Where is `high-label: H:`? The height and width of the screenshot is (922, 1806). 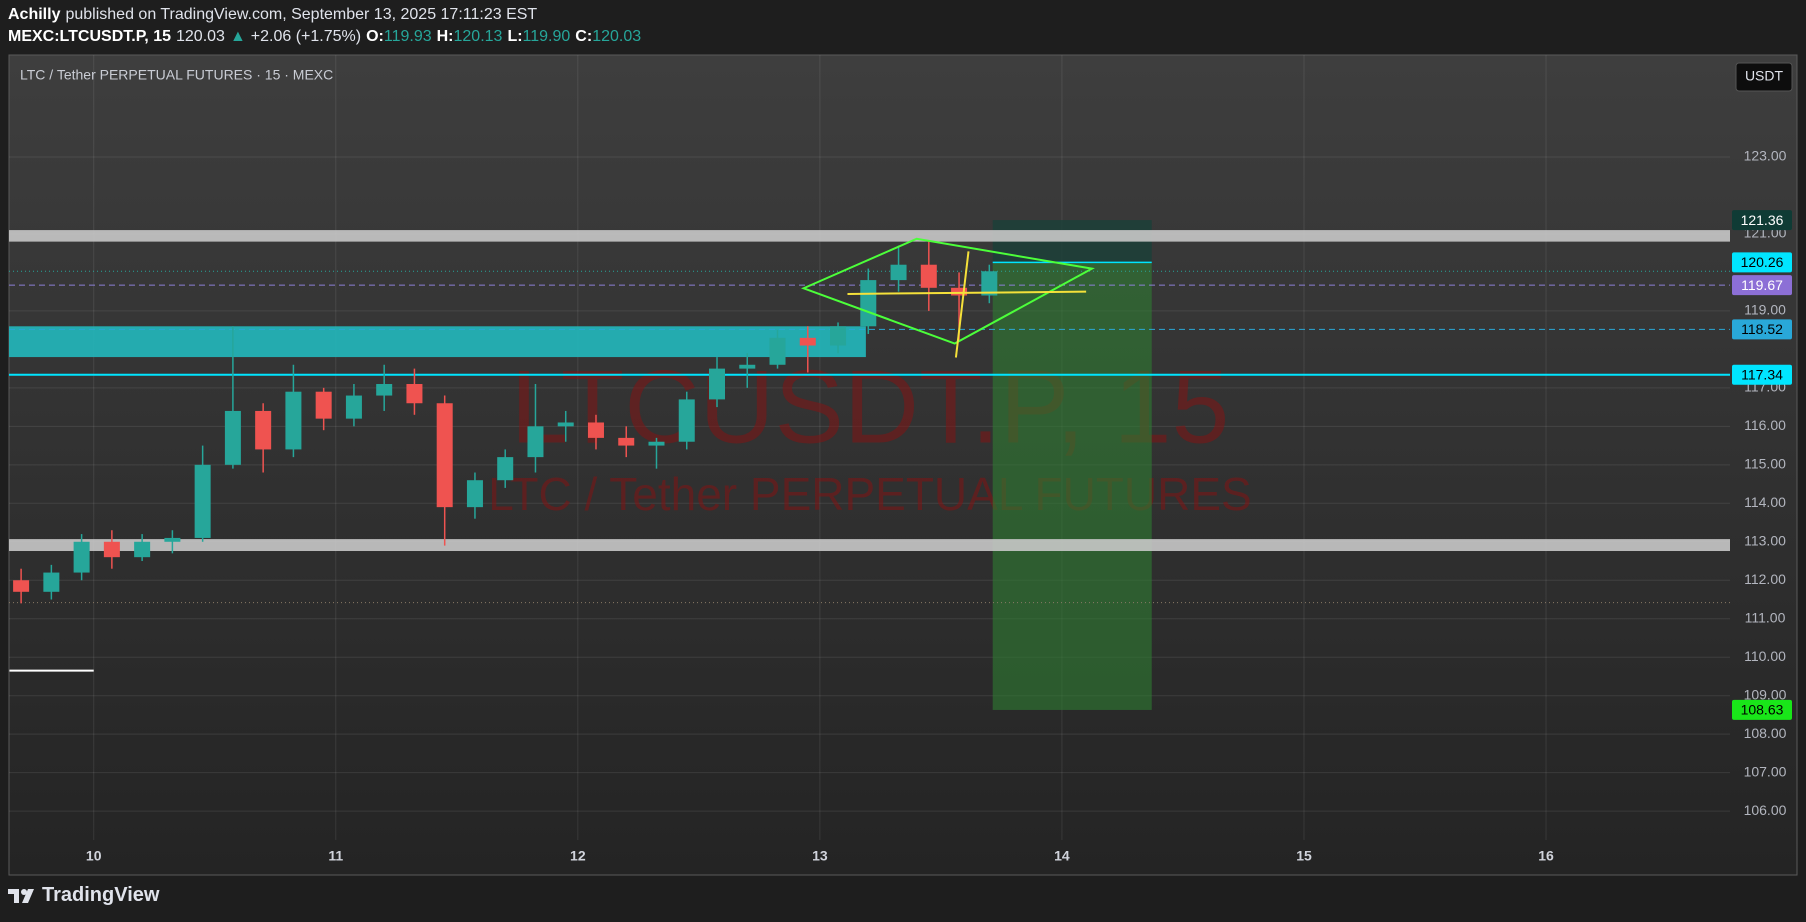
high-label: H: is located at coordinates (445, 36).